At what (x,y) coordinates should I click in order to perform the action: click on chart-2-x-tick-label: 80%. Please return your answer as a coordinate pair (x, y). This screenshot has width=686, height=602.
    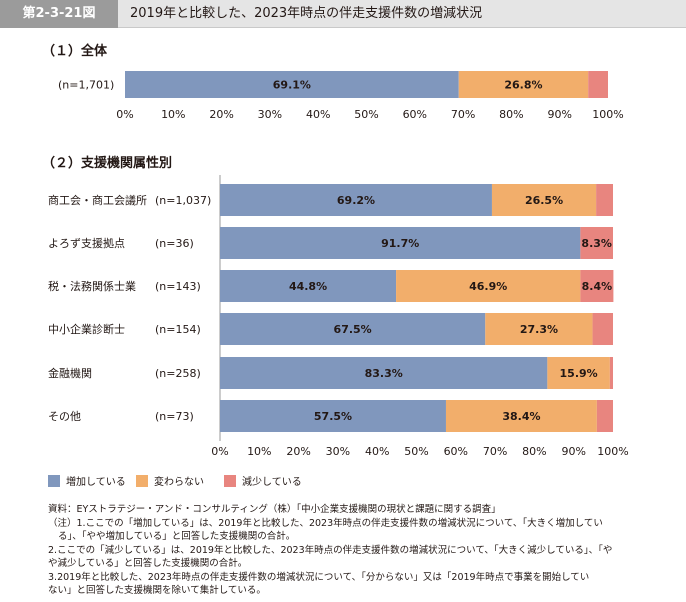
    Looking at the image, I should click on (534, 451).